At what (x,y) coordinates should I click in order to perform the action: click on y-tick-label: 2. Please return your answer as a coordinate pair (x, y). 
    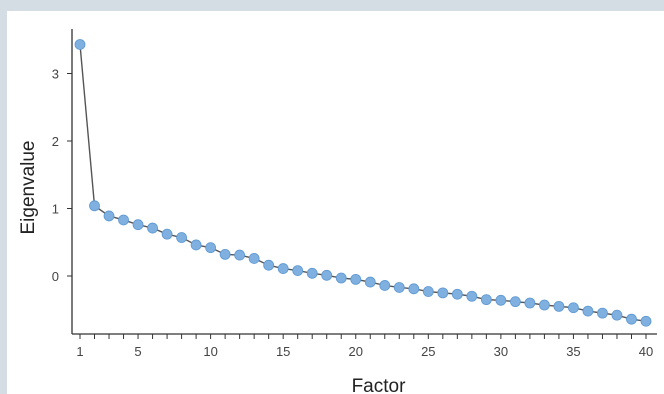
    Looking at the image, I should click on (55, 141).